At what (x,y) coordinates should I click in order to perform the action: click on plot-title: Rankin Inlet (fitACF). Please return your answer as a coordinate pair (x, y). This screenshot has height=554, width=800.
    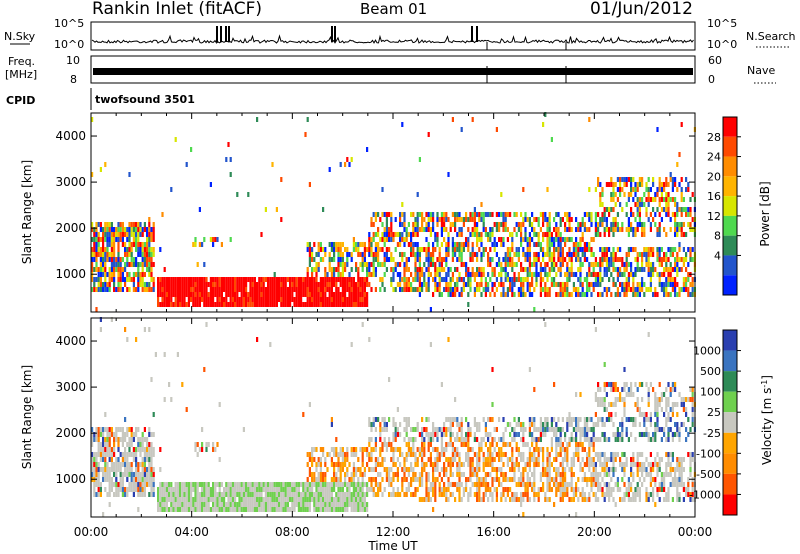
    Looking at the image, I should click on (177, 9).